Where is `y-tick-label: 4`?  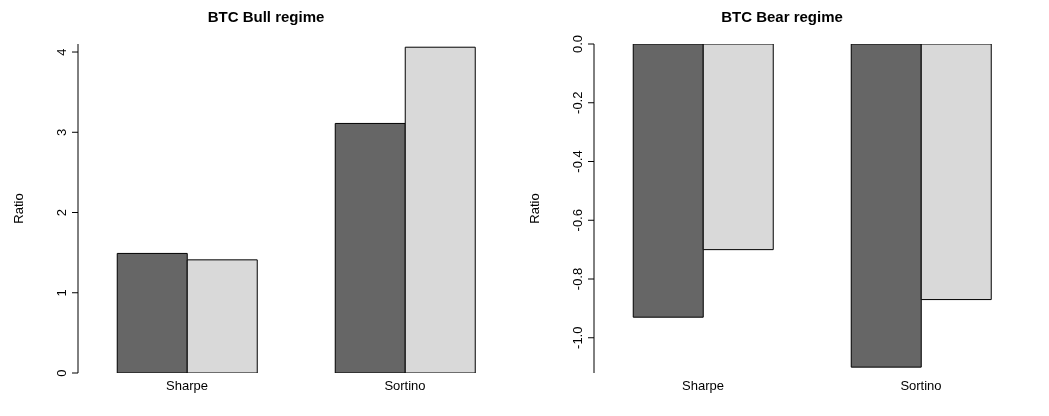
y-tick-label: 4 is located at coordinates (61, 52).